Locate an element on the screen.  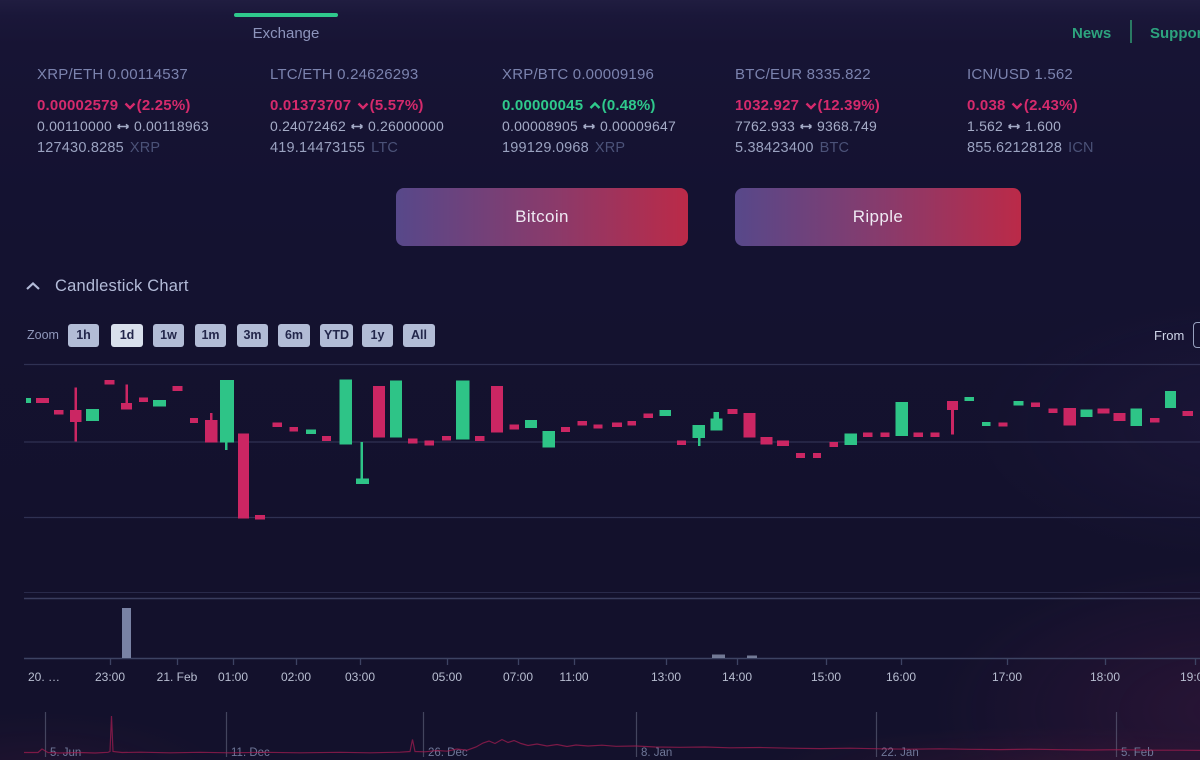
svg-text: 22. Jan is located at coordinates (900, 753).